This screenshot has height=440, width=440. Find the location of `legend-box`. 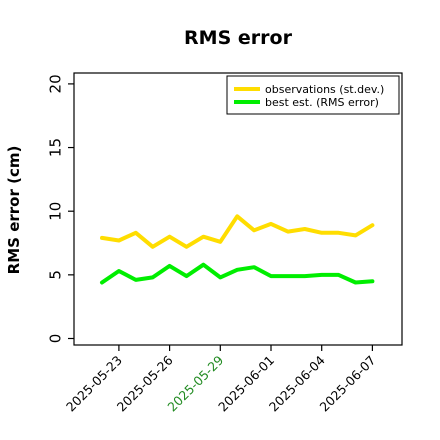

legend-box is located at coordinates (313, 95).